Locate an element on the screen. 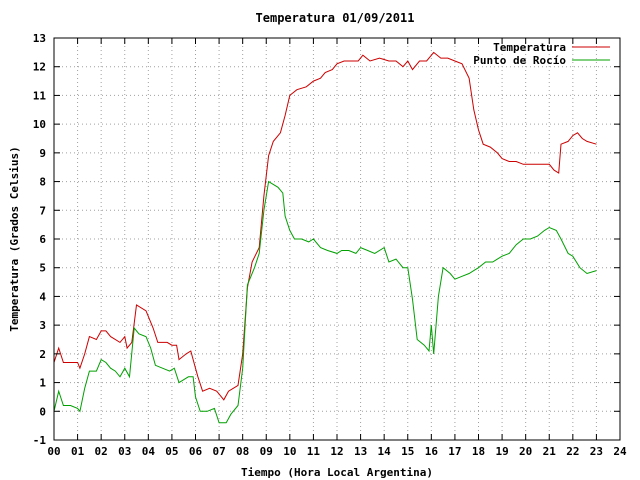  x-tick-label: 17 is located at coordinates (454, 451).